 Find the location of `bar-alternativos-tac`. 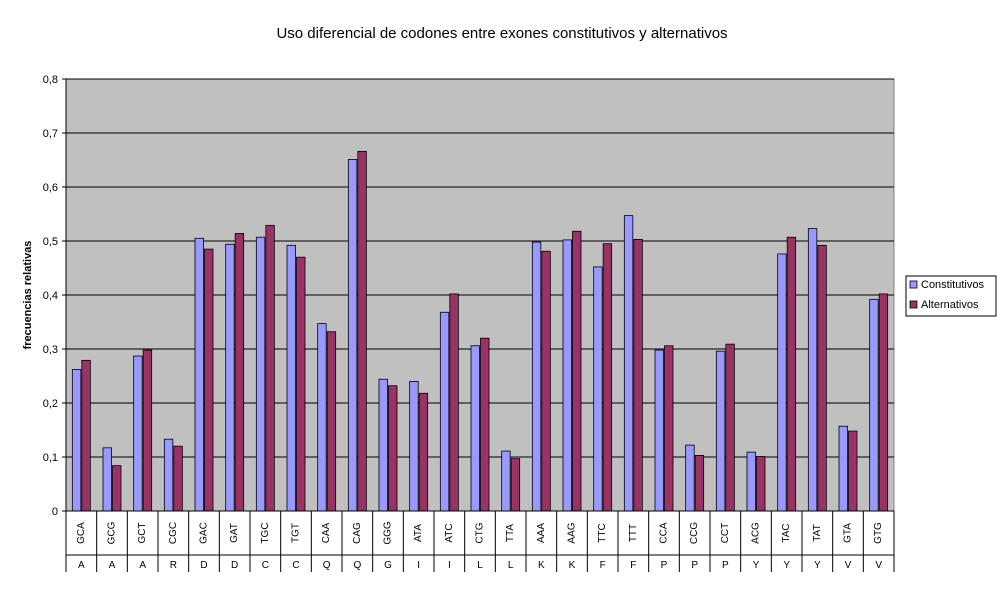

bar-alternativos-tac is located at coordinates (791, 374).